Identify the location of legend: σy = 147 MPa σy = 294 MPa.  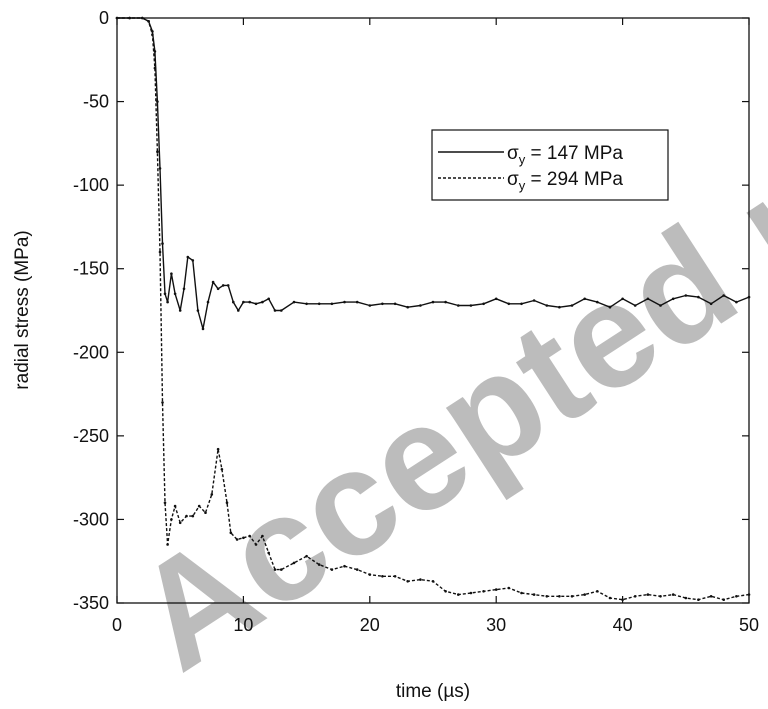
(550, 165).